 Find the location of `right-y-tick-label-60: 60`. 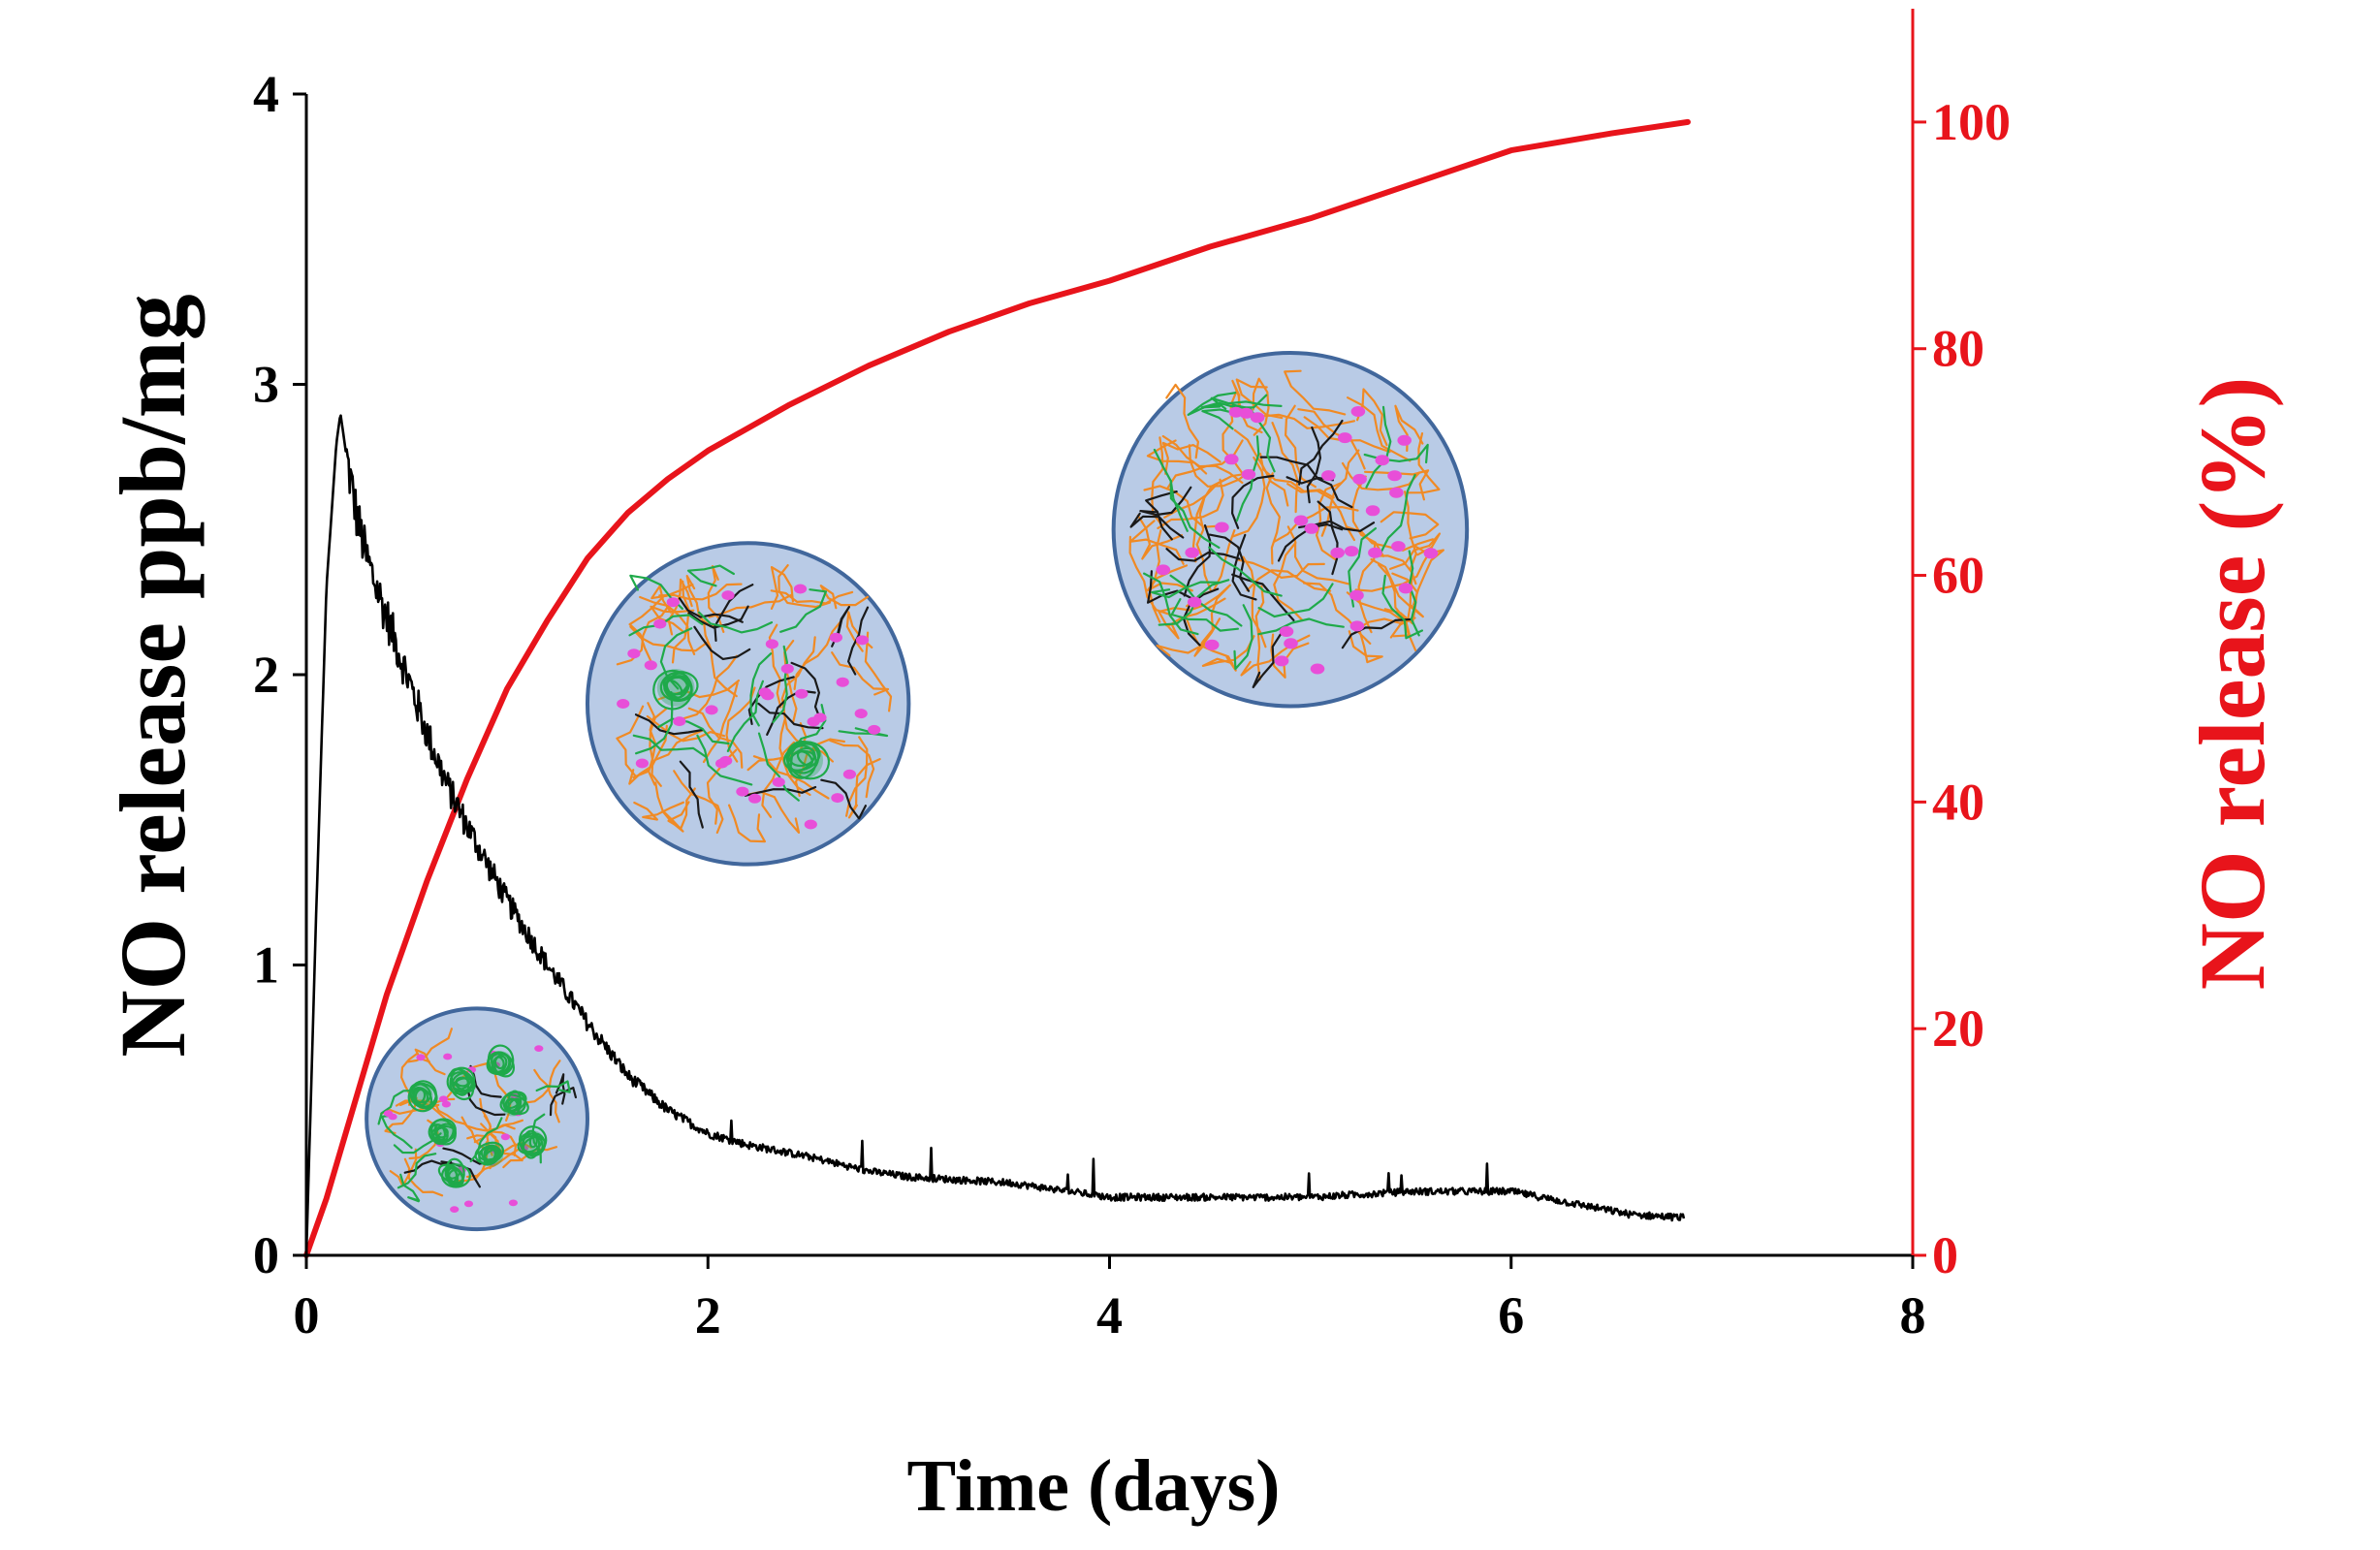

right-y-tick-label-60: 60 is located at coordinates (1958, 576).